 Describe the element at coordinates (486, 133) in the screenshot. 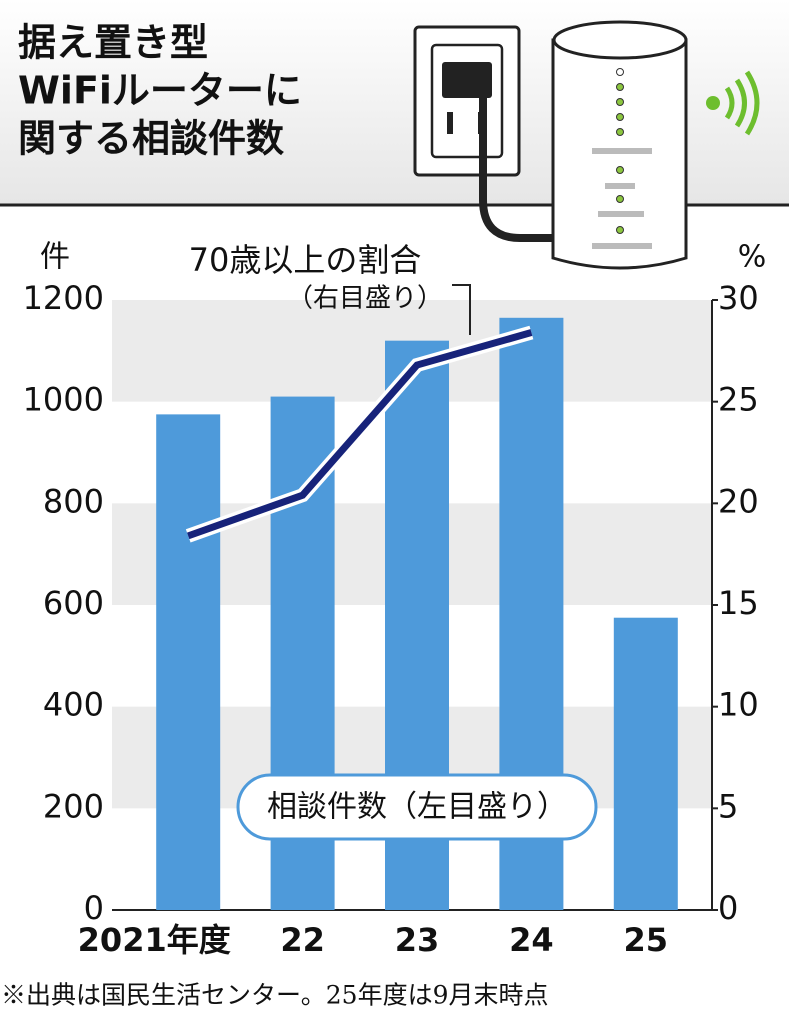

I see `outlet-illustration` at that location.